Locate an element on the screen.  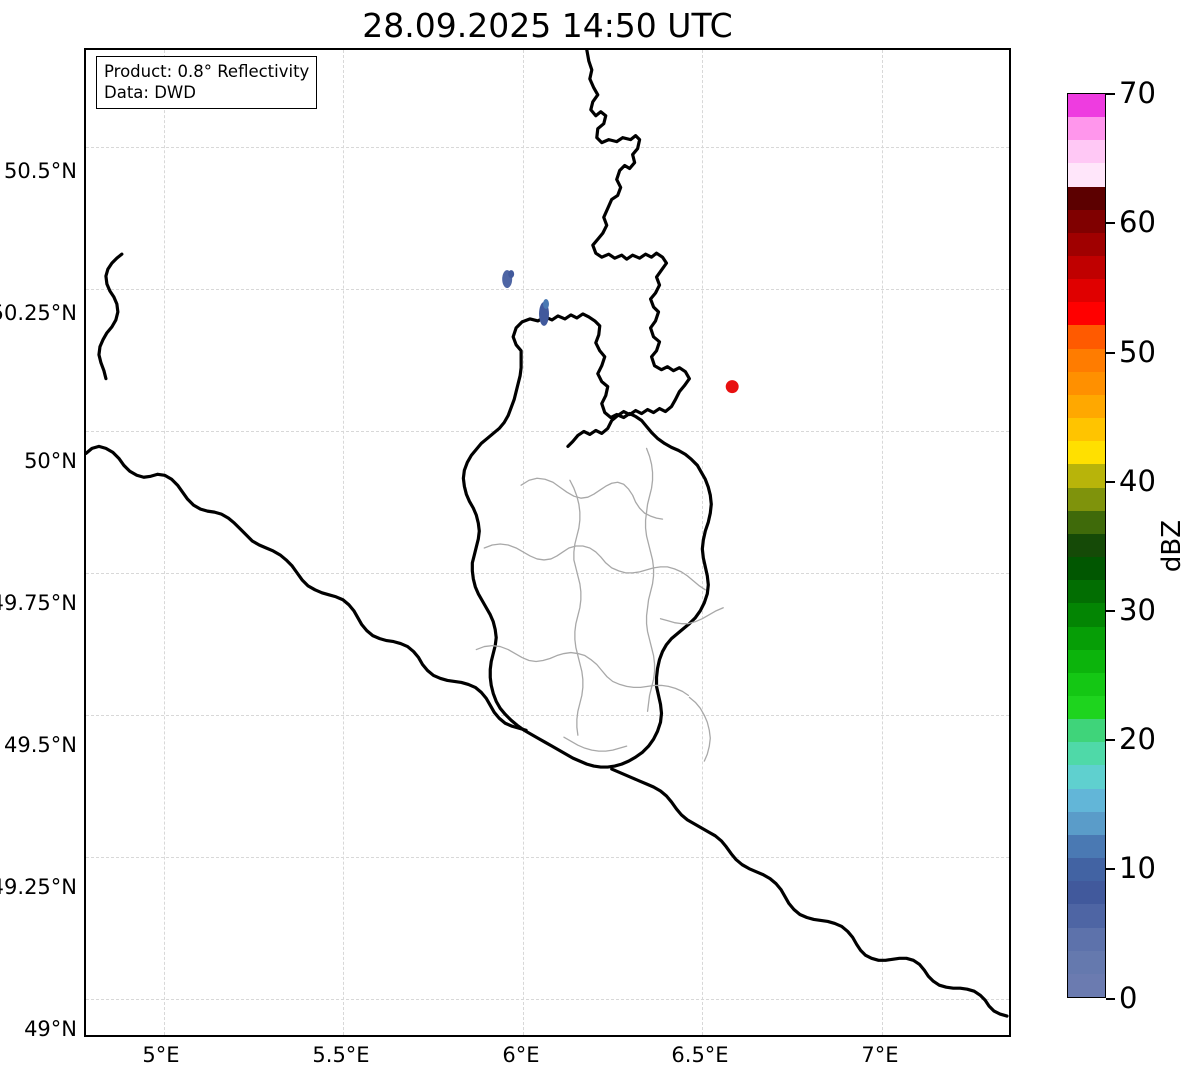
info-data-line: Data: DWD is located at coordinates (150, 93).